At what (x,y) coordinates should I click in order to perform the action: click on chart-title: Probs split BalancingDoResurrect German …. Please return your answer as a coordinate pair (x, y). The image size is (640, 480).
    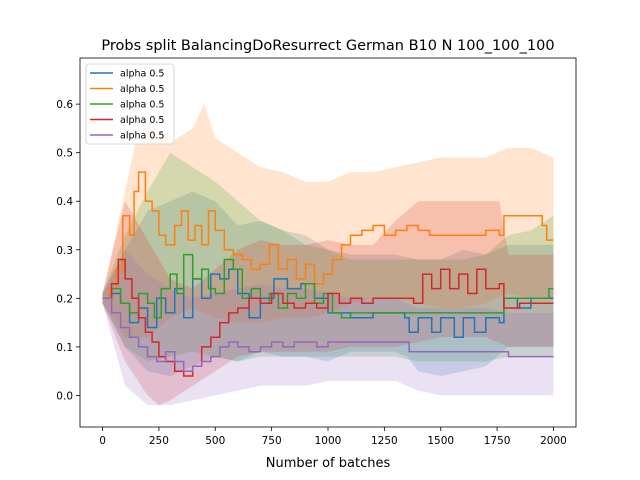
    Looking at the image, I should click on (327, 46).